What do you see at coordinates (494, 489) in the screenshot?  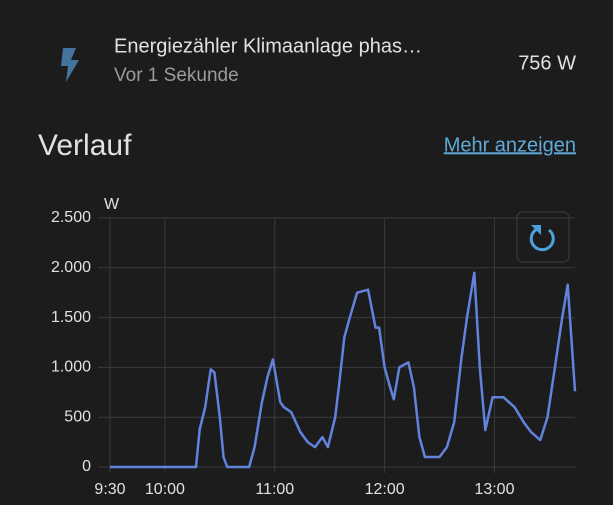 I see `x-tick-label: 13:00` at bounding box center [494, 489].